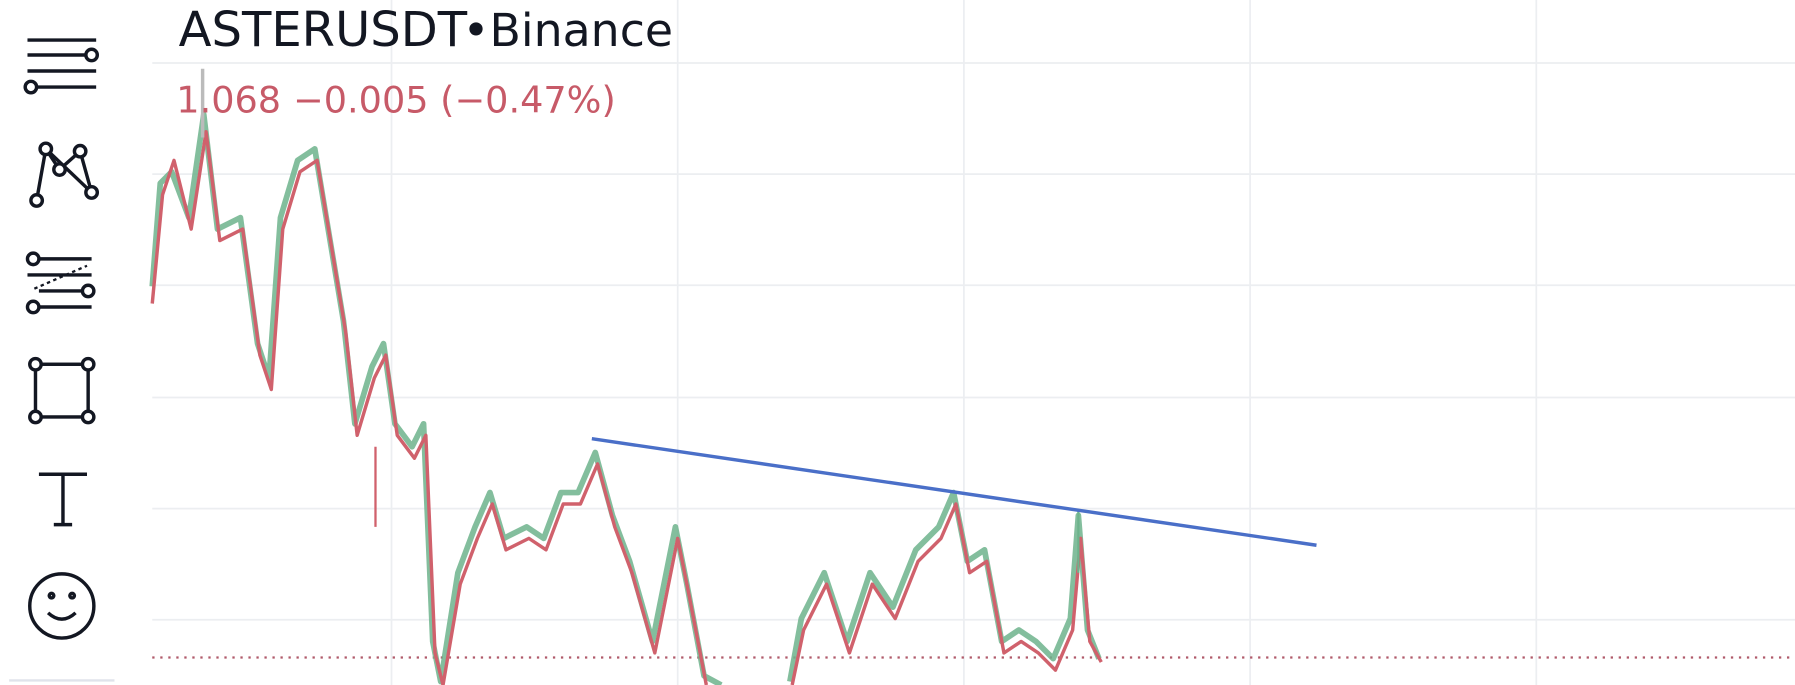 The width and height of the screenshot is (1795, 685). Describe the element at coordinates (61, 66) in the screenshot. I see `indicators-tool` at that location.